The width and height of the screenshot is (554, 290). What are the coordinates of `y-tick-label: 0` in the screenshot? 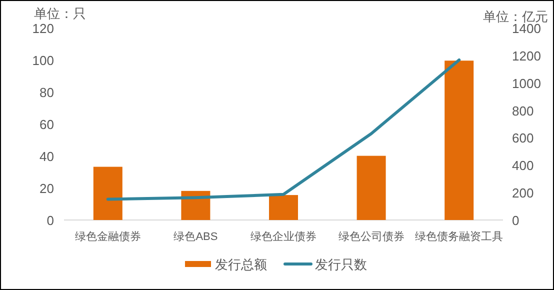 It's located at (50, 220).